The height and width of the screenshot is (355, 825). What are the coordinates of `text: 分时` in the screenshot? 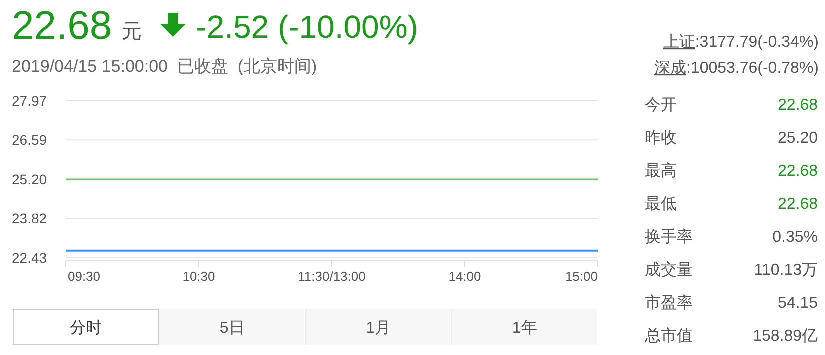 It's located at (86, 328).